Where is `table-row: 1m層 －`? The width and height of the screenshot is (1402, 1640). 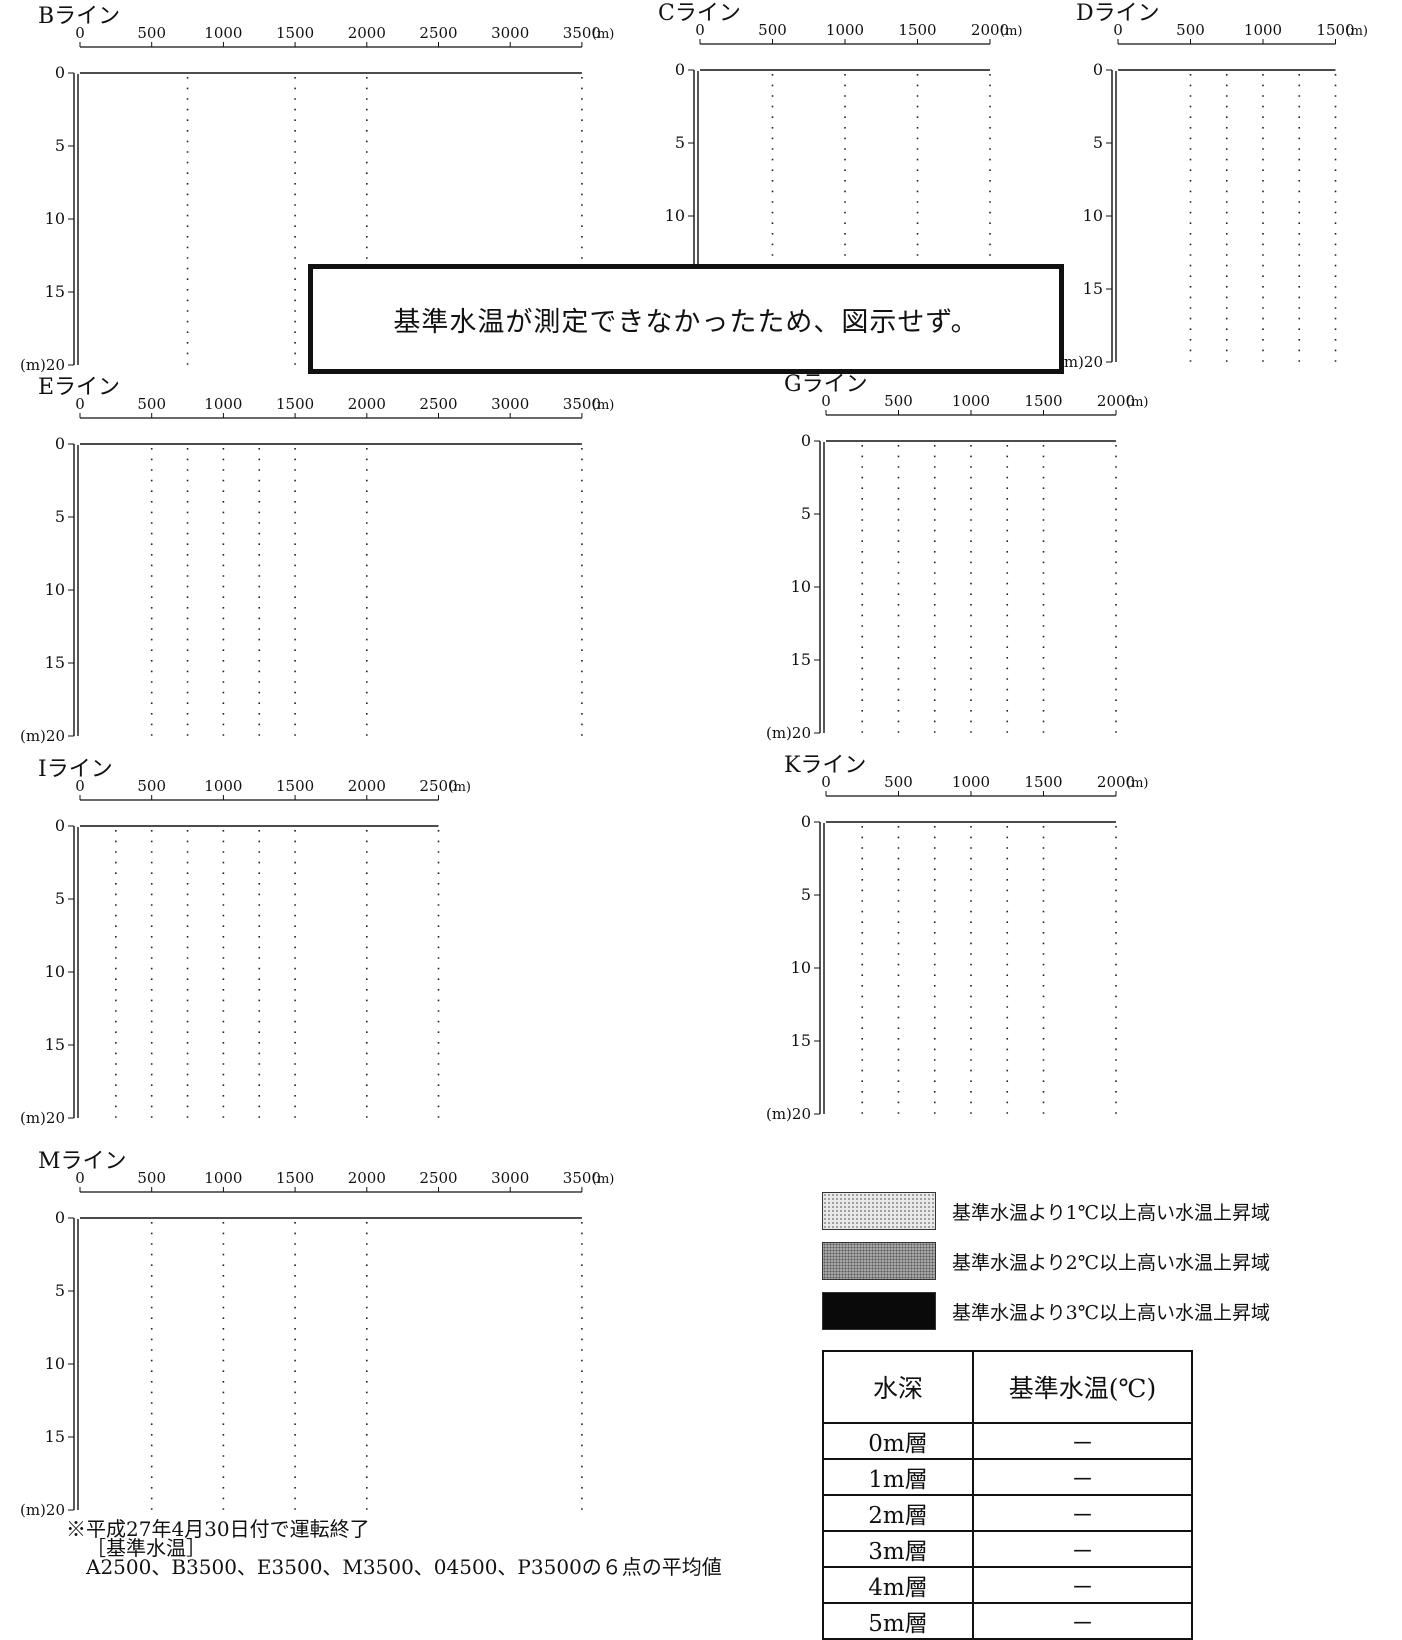 table-row: 1m層 － is located at coordinates (1007, 1477).